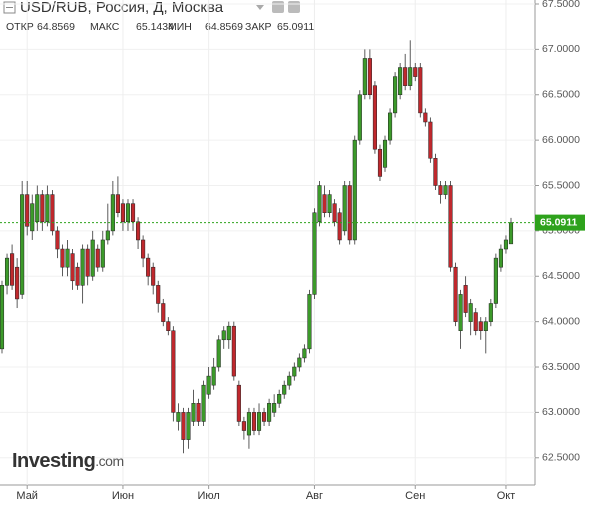 The width and height of the screenshot is (589, 508). Describe the element at coordinates (506, 496) in the screenshot. I see `x-tick-label: Окт` at that location.